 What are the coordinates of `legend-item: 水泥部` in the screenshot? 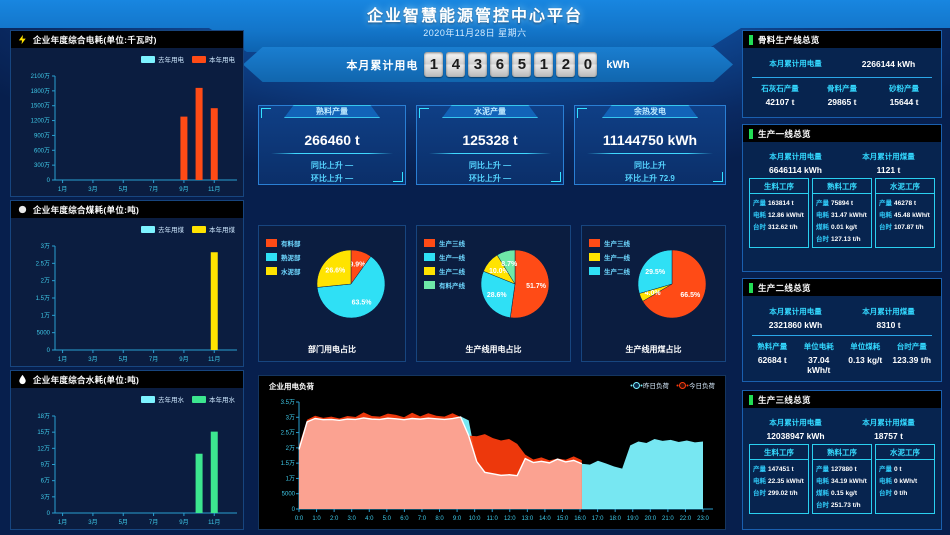 It's located at (283, 271).